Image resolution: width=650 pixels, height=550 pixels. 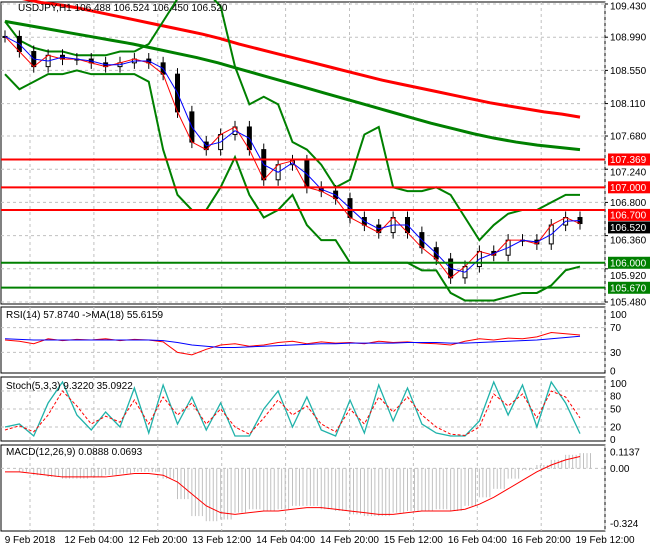 What do you see at coordinates (628, 7) in the screenshot?
I see `price-tick: 109.430` at bounding box center [628, 7].